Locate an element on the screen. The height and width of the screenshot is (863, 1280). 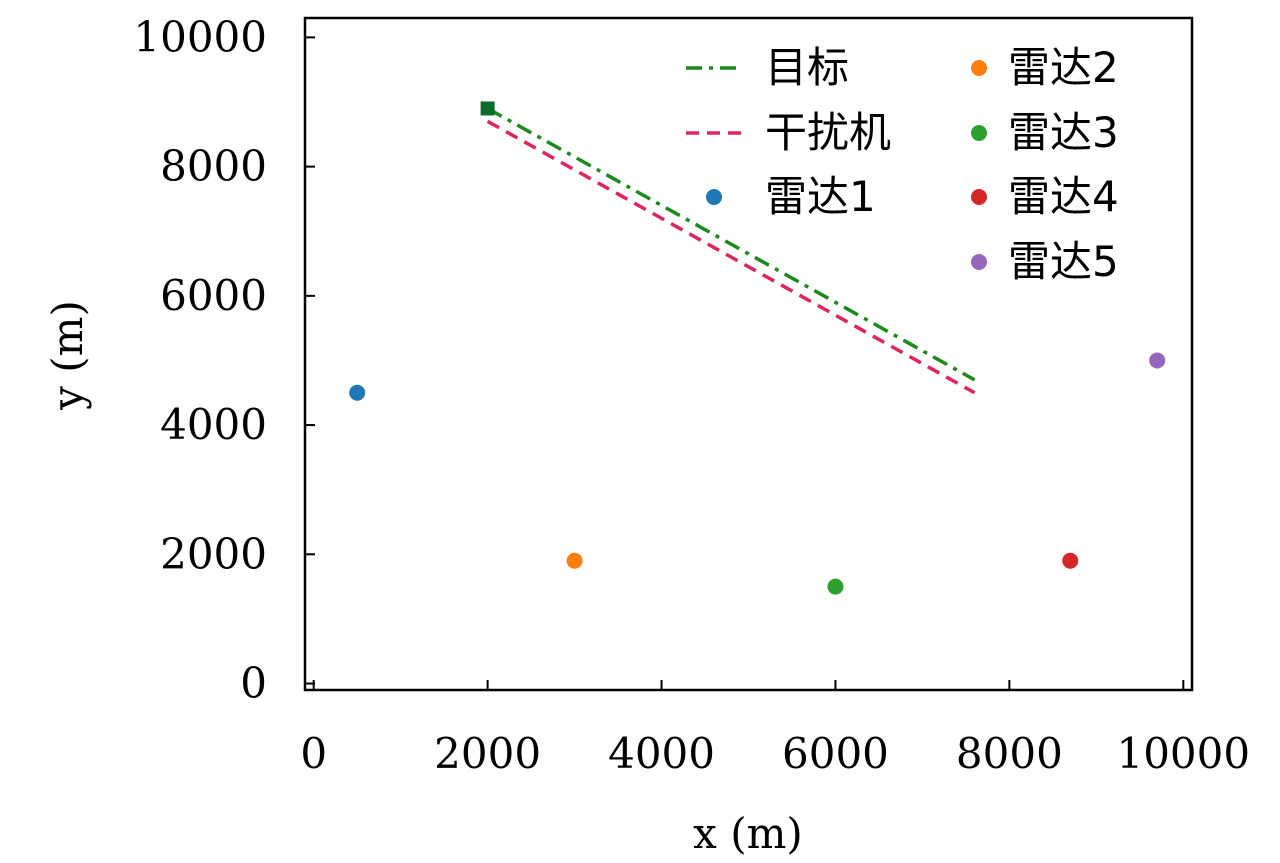
y-tick-label: 4000 is located at coordinates (213, 424).